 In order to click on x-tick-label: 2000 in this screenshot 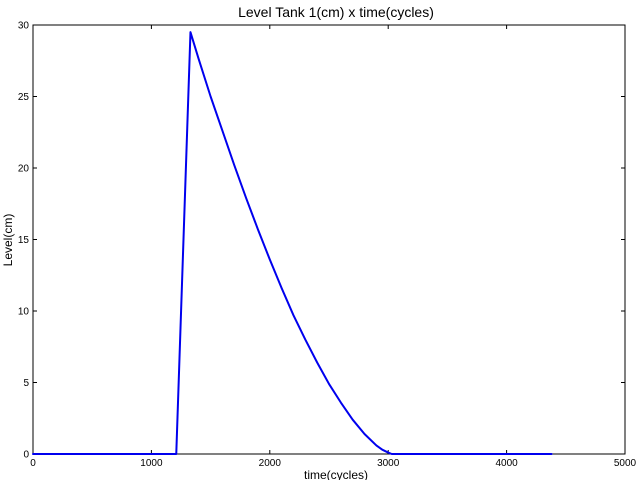, I will do `click(270, 463)`.